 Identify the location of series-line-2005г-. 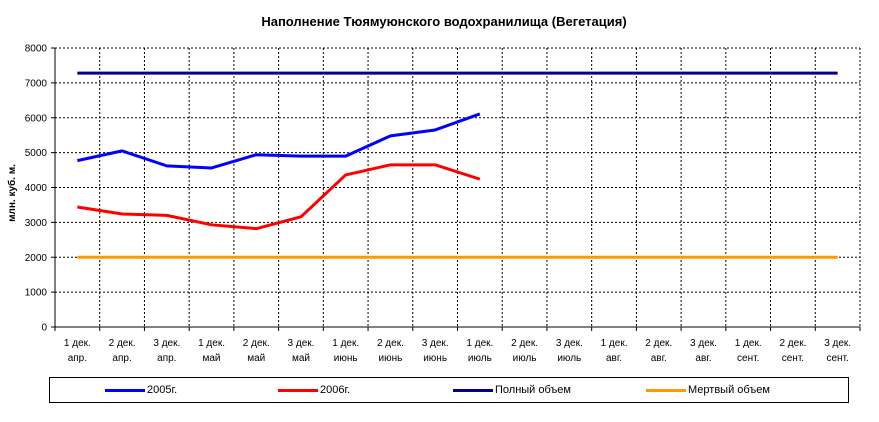
(279, 141).